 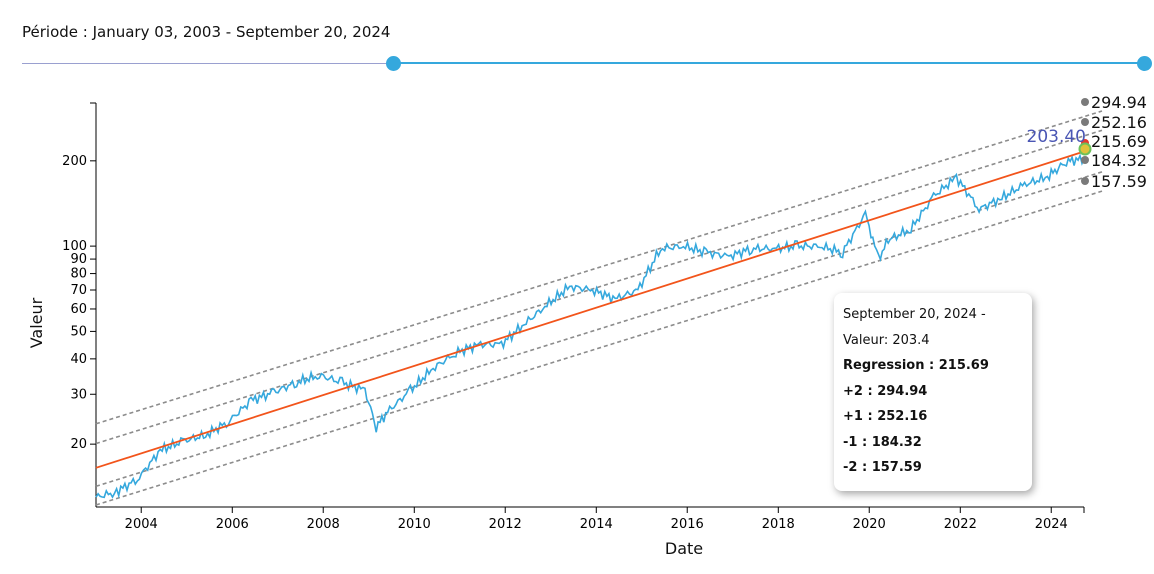 What do you see at coordinates (74, 161) in the screenshot?
I see `y-tick-label: 200` at bounding box center [74, 161].